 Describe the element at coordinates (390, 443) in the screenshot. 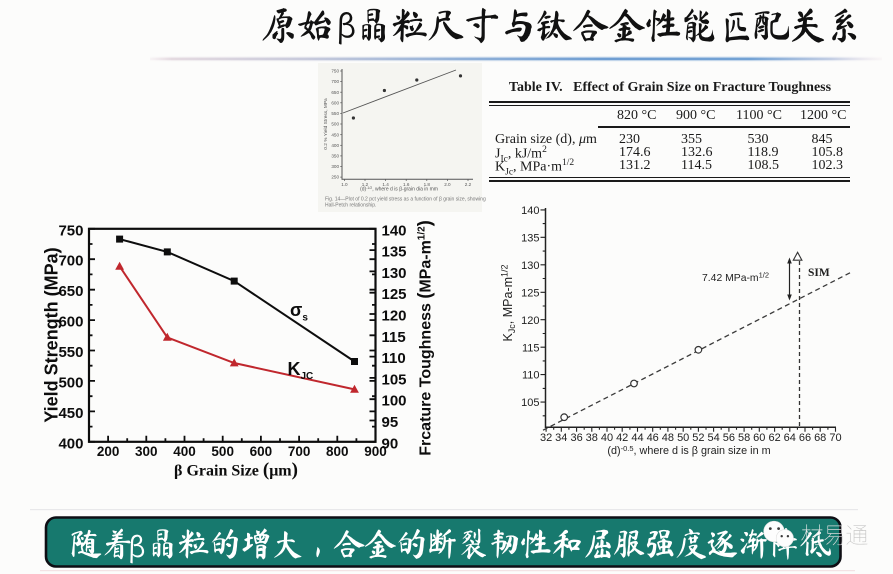

I see `svg-text: 90` at that location.